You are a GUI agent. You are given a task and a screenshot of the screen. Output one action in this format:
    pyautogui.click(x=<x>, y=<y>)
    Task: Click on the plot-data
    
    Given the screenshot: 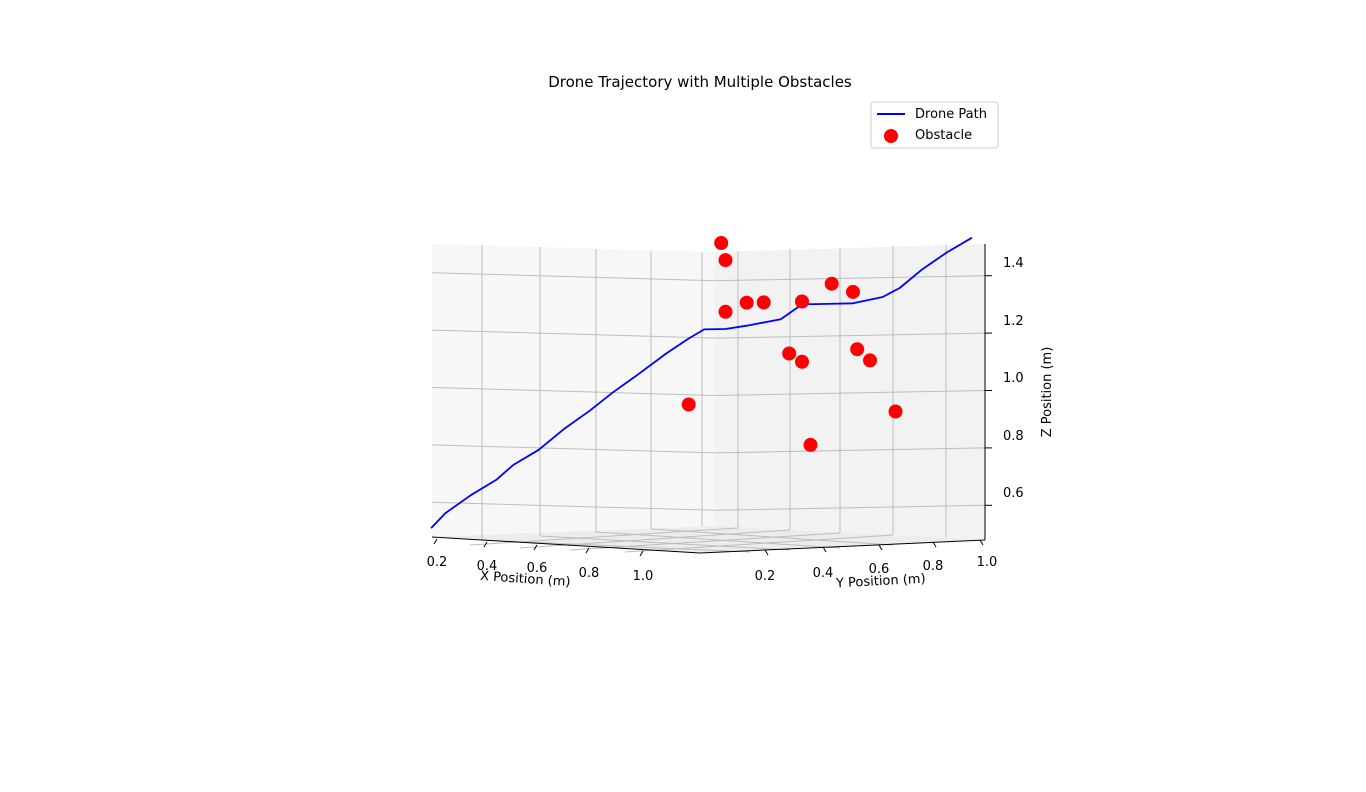 What is the action you would take?
    pyautogui.click(x=701, y=382)
    